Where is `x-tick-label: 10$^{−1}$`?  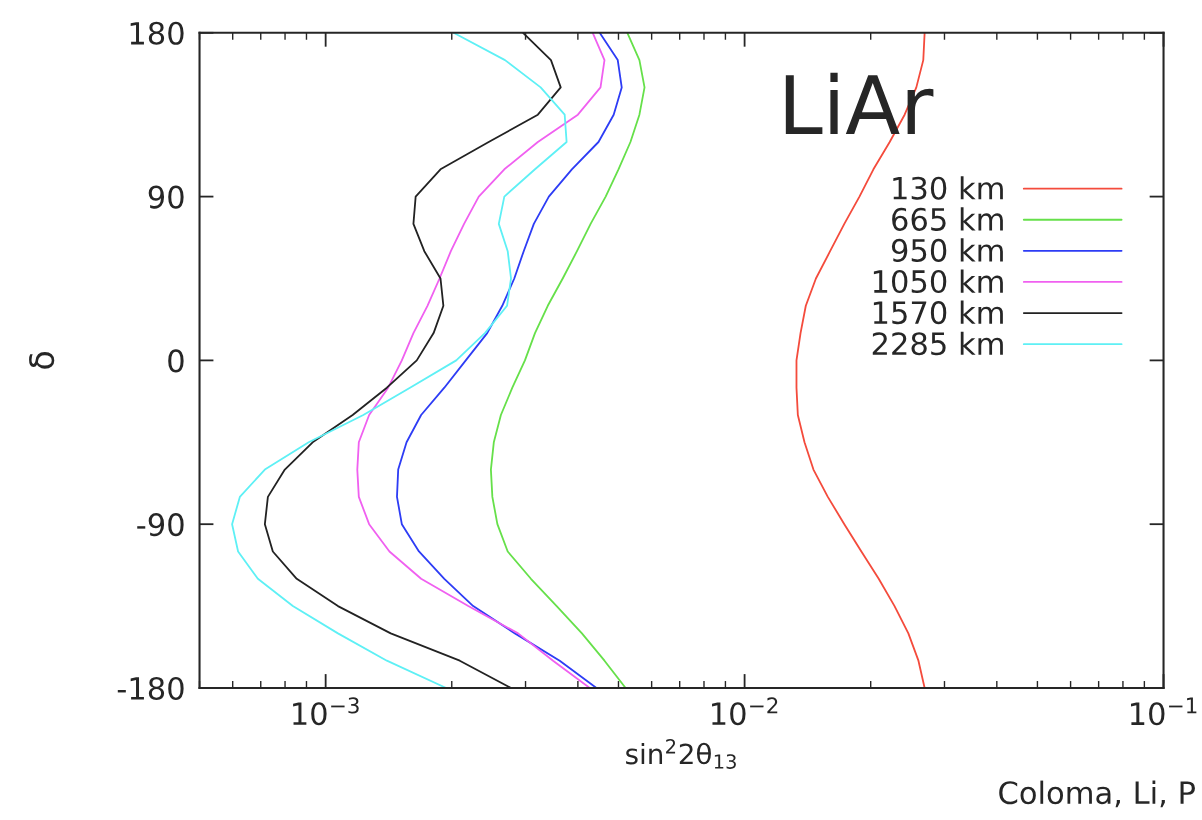
x-tick-label: 10$^{−1}$ is located at coordinates (1163, 711).